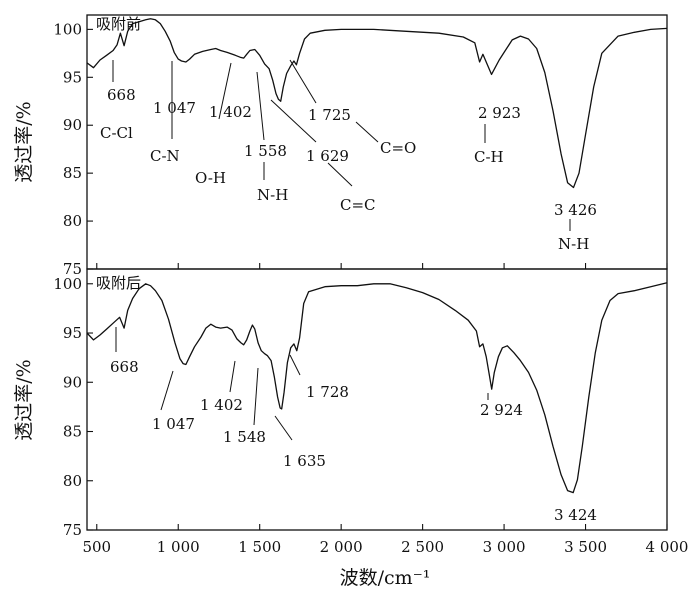  Describe the element at coordinates (303, 81) in the screenshot. I see `leader-1725-top-a` at that location.